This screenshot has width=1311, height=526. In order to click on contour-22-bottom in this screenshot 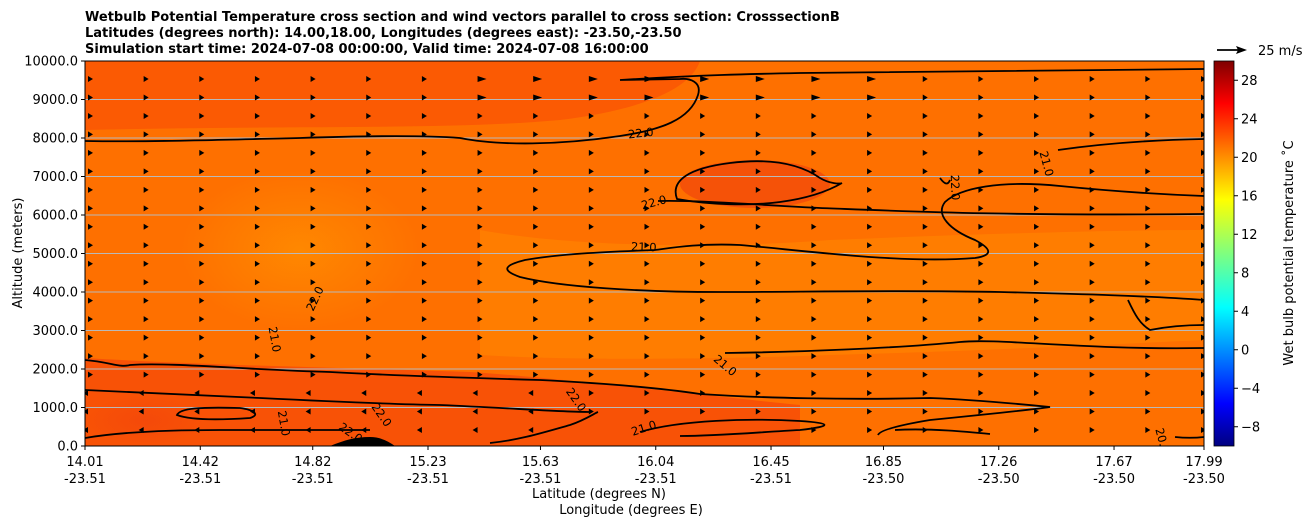, I will do `click(544, 427)`.